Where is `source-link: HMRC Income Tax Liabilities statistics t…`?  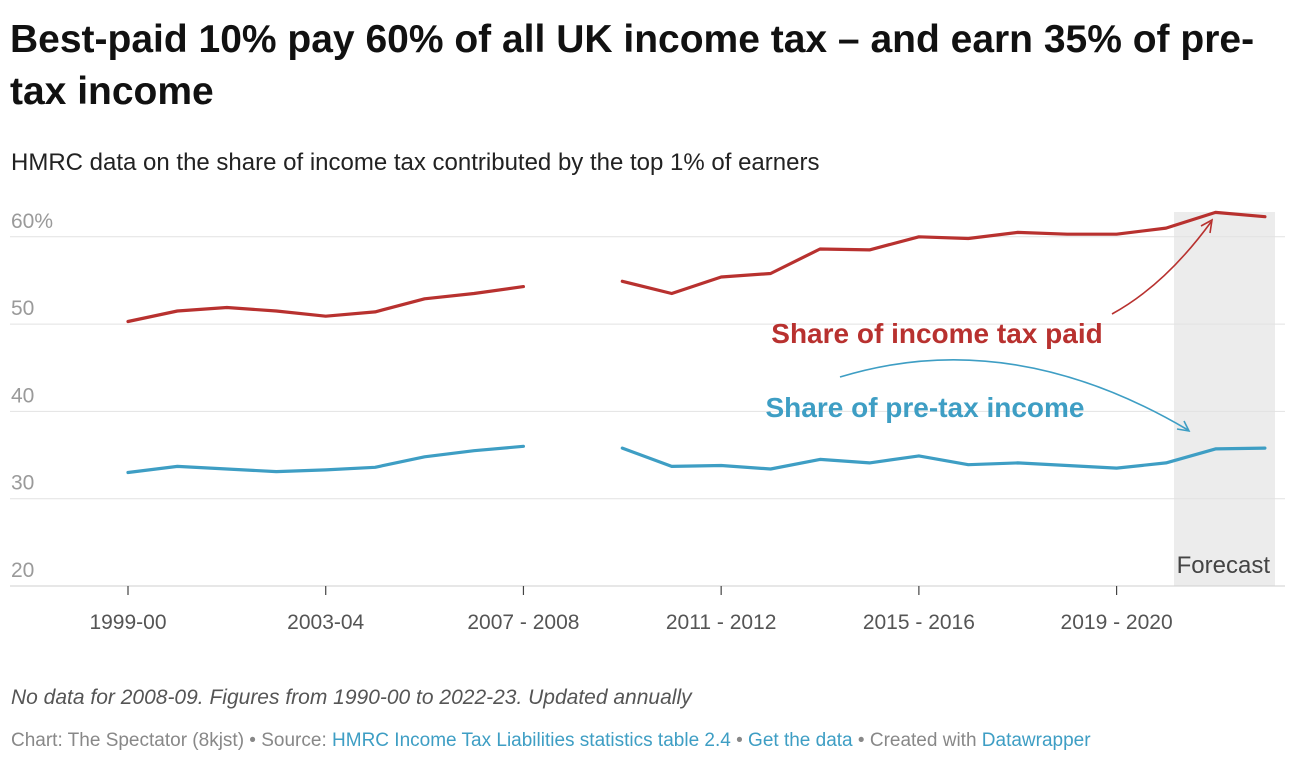
source-link: HMRC Income Tax Liabilities statistics t… is located at coordinates (531, 740).